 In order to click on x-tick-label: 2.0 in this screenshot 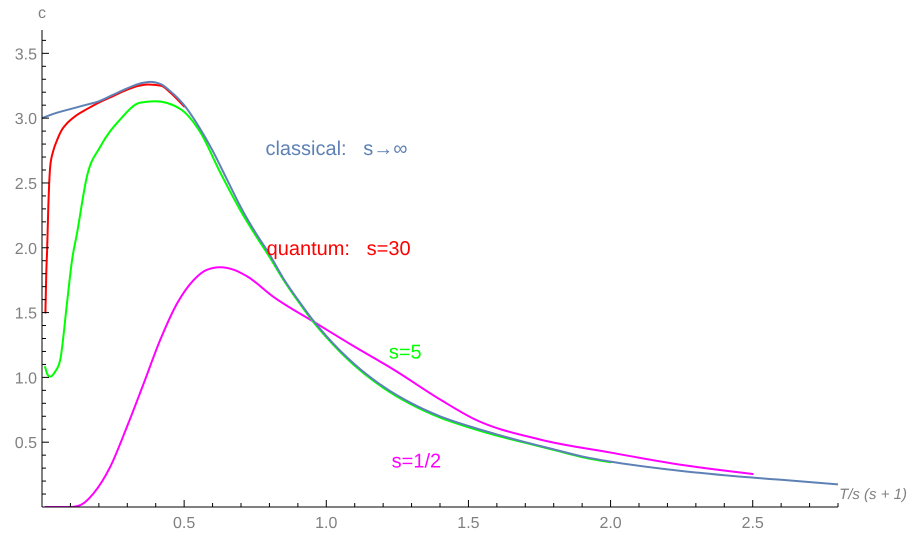, I will do `click(610, 523)`.